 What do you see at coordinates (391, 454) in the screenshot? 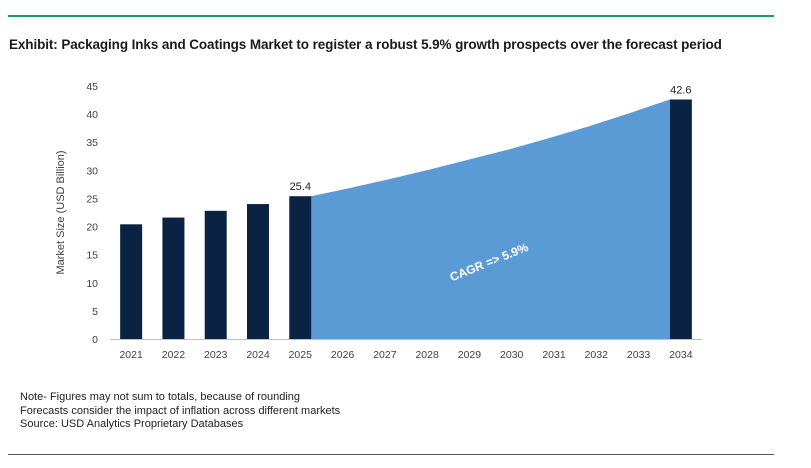
I see `footer-divider` at bounding box center [391, 454].